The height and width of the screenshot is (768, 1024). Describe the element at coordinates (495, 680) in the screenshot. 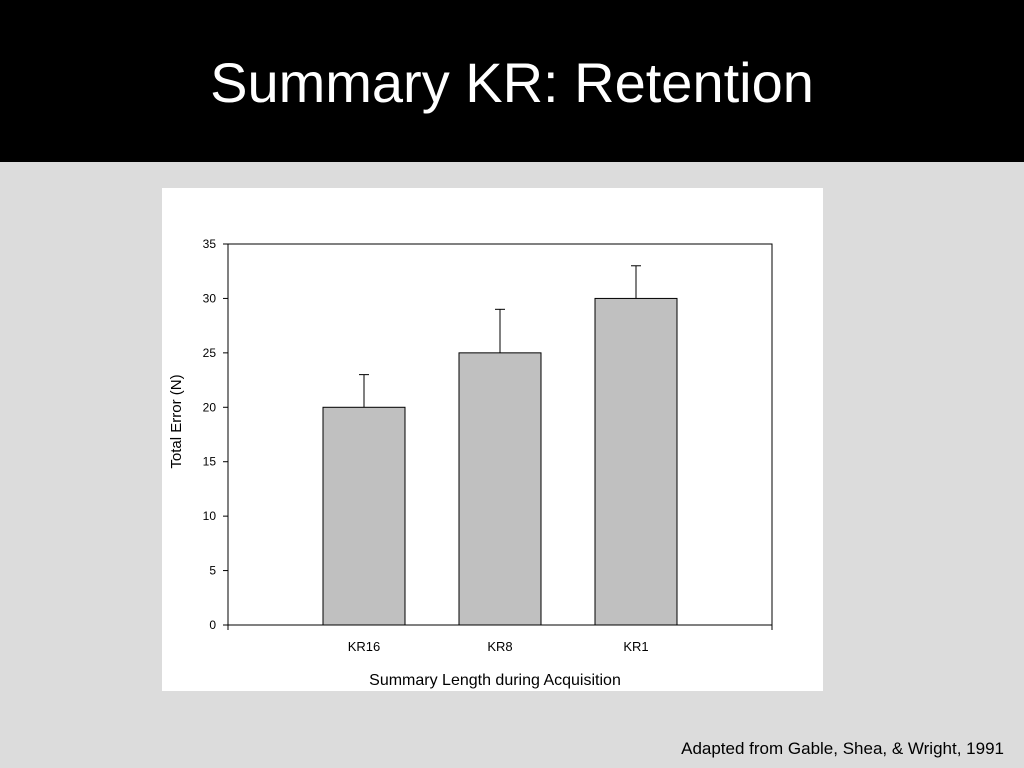

I see `x-axis-label: Summary Length during Acquisition` at that location.